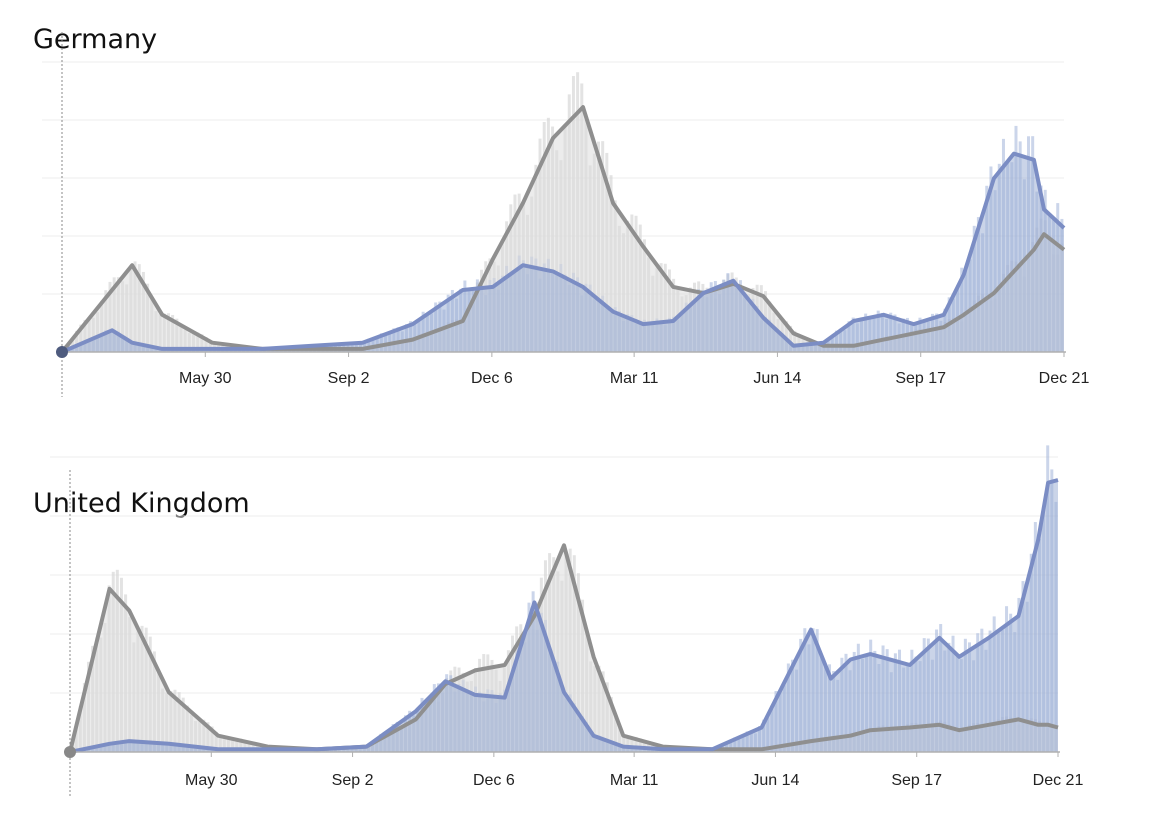 The height and width of the screenshot is (830, 1160). I want to click on chart-title: Germany, so click(95, 39).